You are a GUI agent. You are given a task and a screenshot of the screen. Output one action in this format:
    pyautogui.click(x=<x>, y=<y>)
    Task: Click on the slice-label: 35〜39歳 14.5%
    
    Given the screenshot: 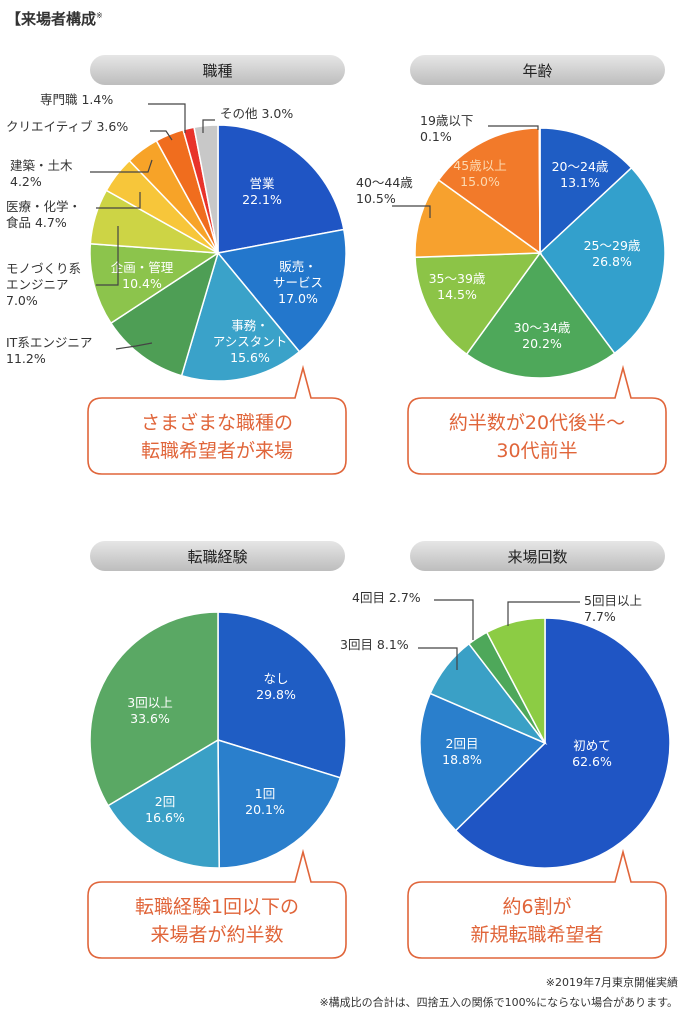 What is the action you would take?
    pyautogui.click(x=457, y=286)
    